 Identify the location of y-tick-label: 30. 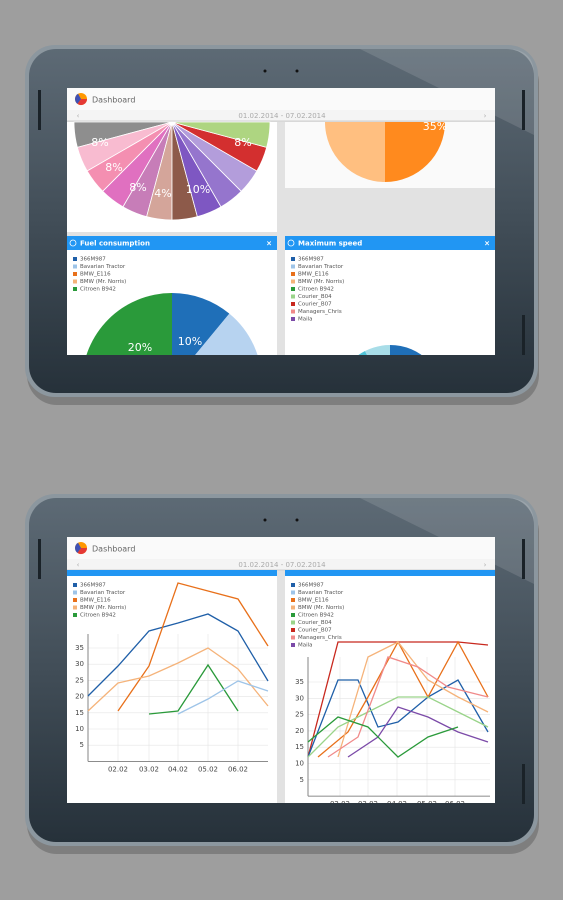
(79, 664).